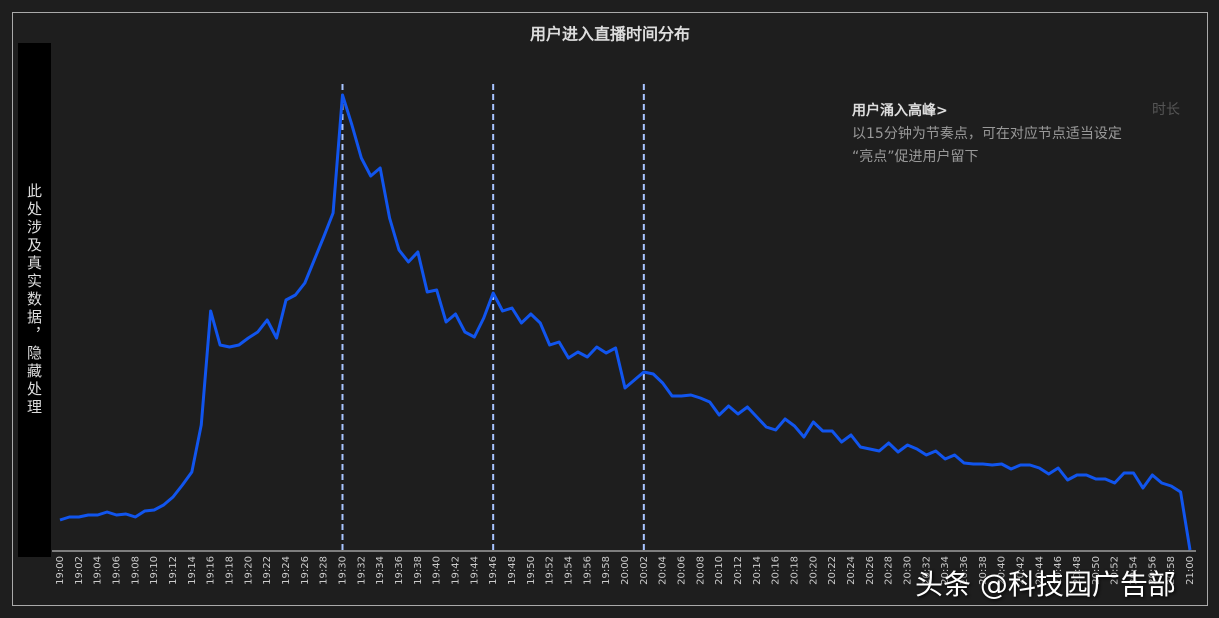 The width and height of the screenshot is (1219, 618). I want to click on x-tick-label: 19:02, so click(79, 570).